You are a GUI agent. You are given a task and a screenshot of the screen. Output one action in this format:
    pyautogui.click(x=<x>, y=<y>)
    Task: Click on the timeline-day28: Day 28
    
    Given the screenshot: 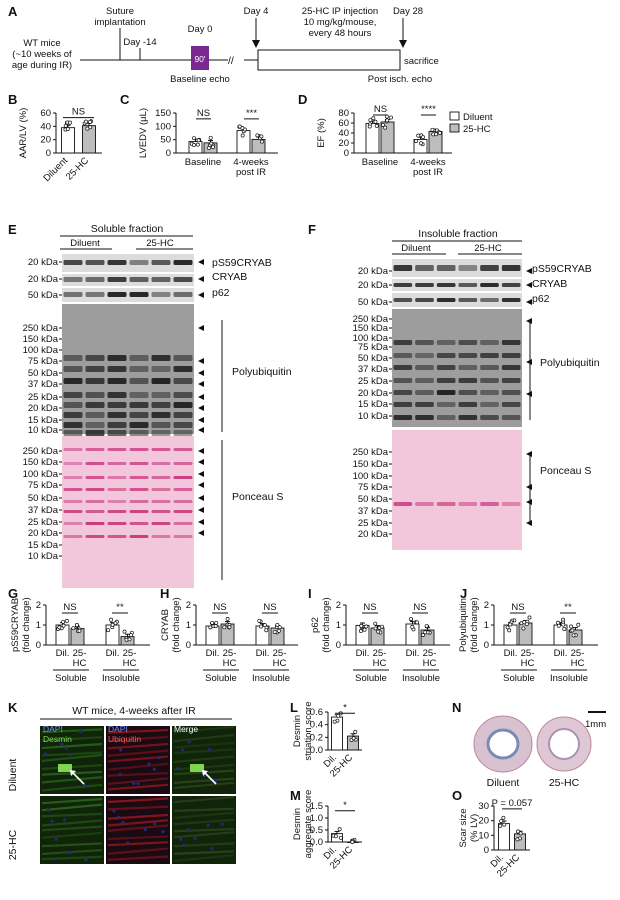 What is the action you would take?
    pyautogui.click(x=408, y=11)
    